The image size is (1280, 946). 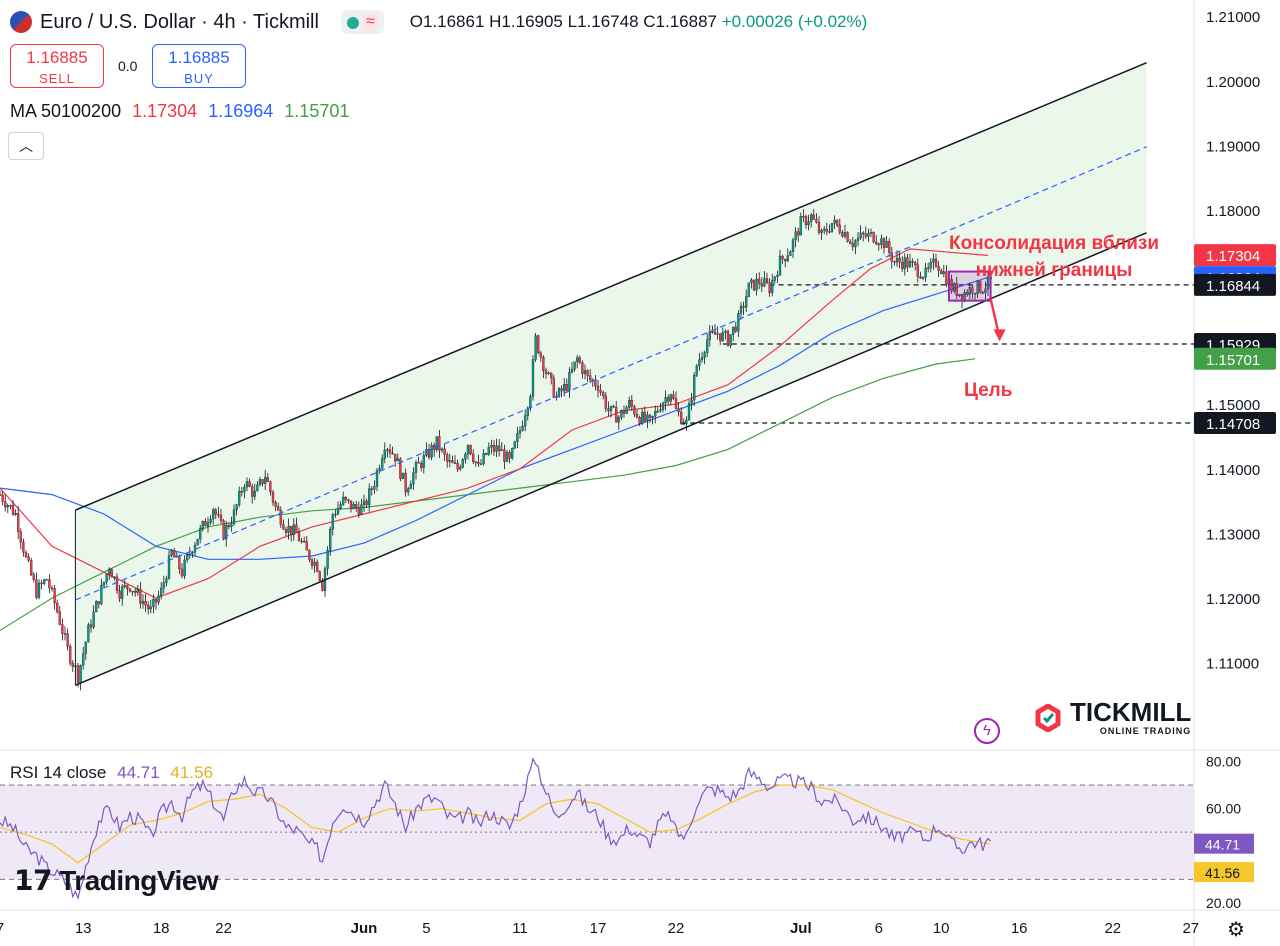 I want to click on consolidation-label-line1: Консолидация вблизи, so click(x=1054, y=243).